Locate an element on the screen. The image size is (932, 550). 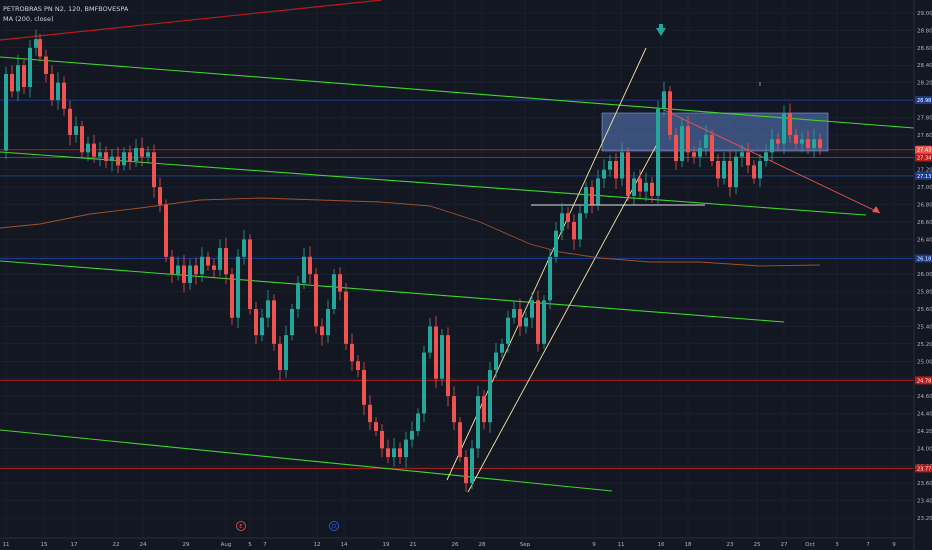
price-tag-label: 27.34 is located at coordinates (924, 159).